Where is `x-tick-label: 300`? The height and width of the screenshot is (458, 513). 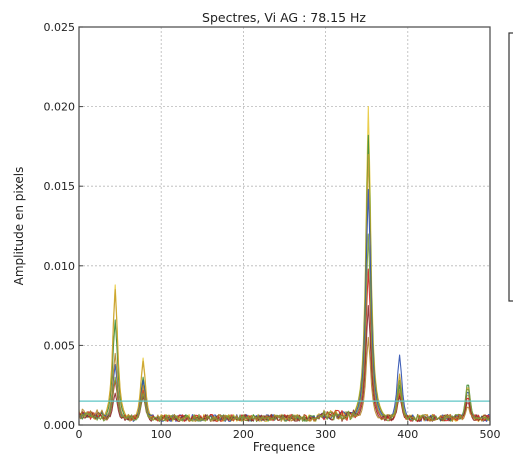
x-tick-label: 300 is located at coordinates (325, 434).